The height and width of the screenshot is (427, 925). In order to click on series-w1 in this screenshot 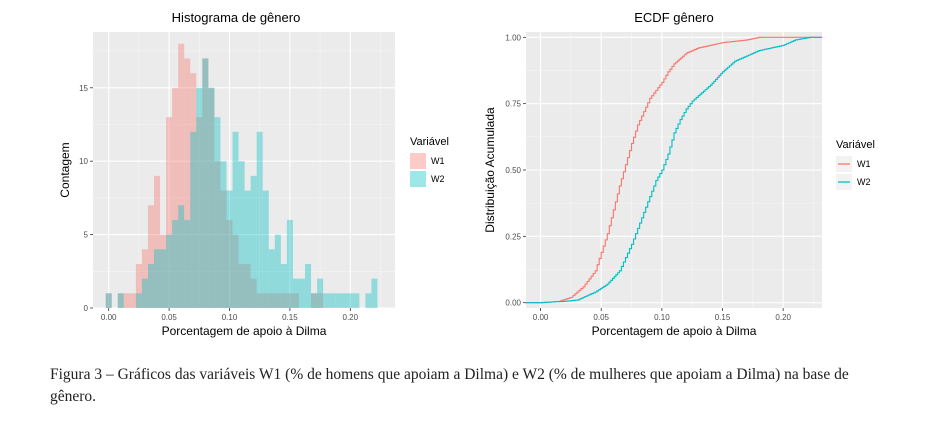, I will do `click(214, 176)`.